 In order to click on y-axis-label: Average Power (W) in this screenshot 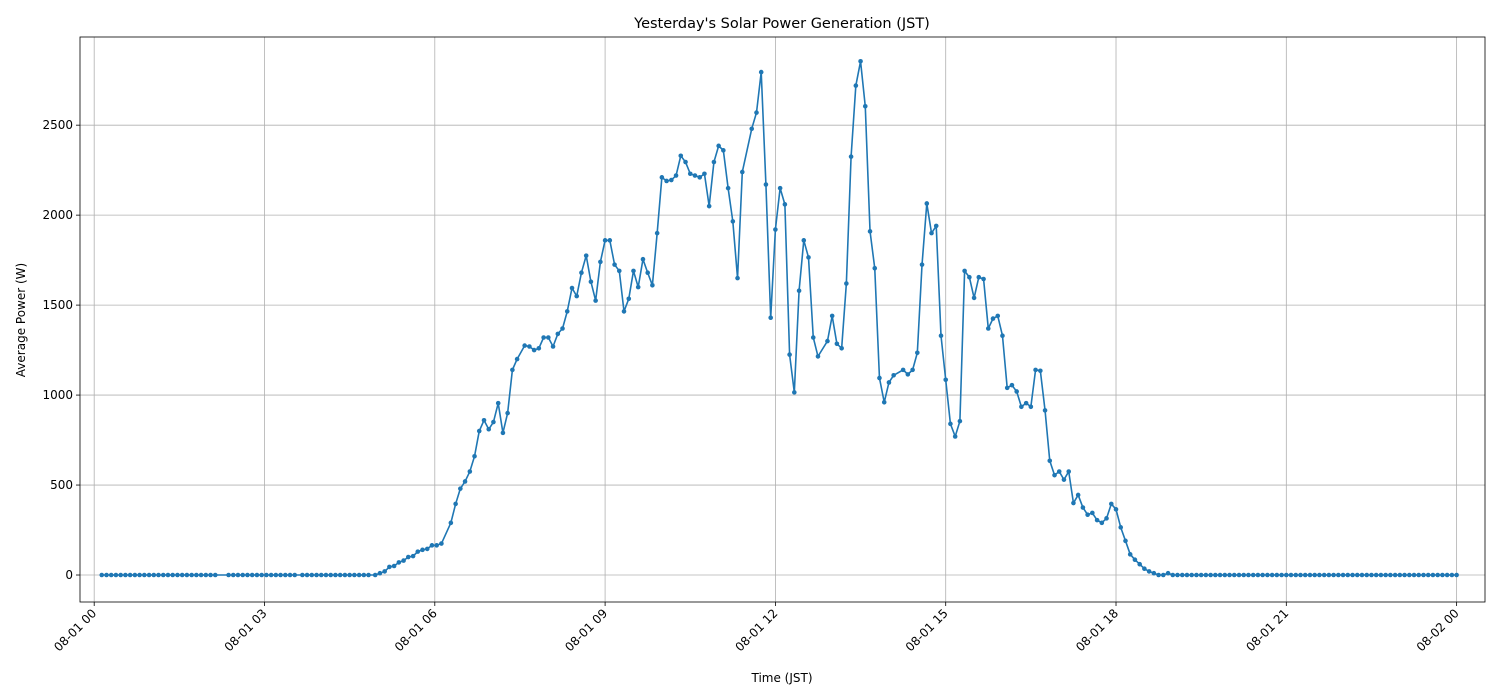, I will do `click(21, 320)`.